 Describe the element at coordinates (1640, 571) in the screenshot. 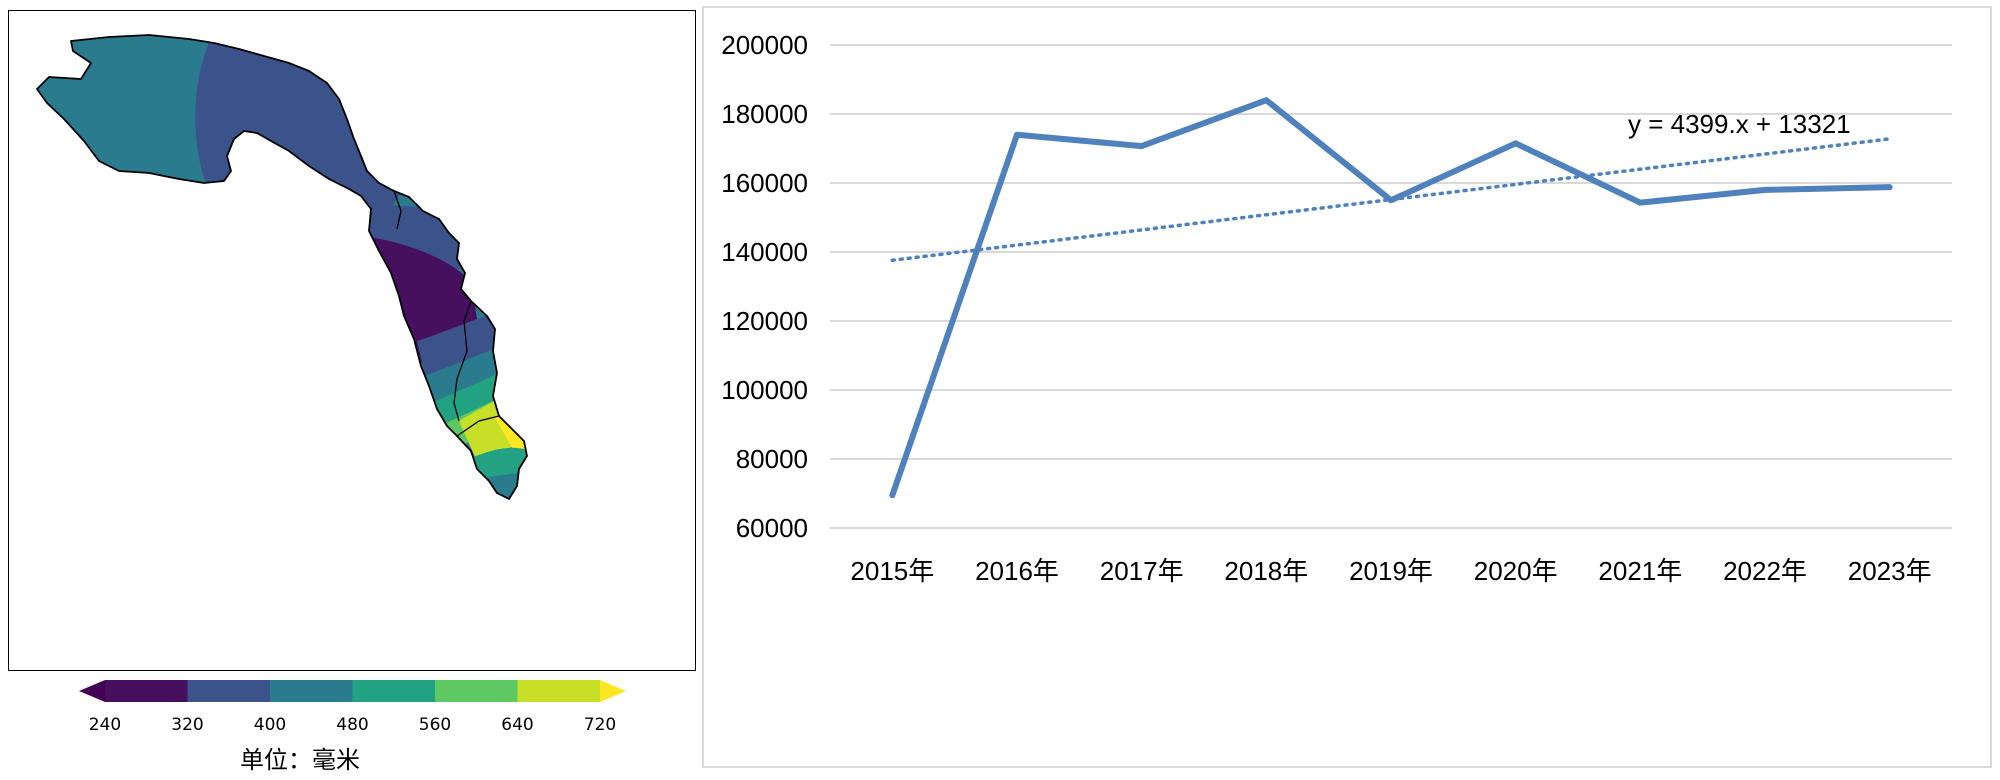

I see `x-tick-label: 2021年` at that location.